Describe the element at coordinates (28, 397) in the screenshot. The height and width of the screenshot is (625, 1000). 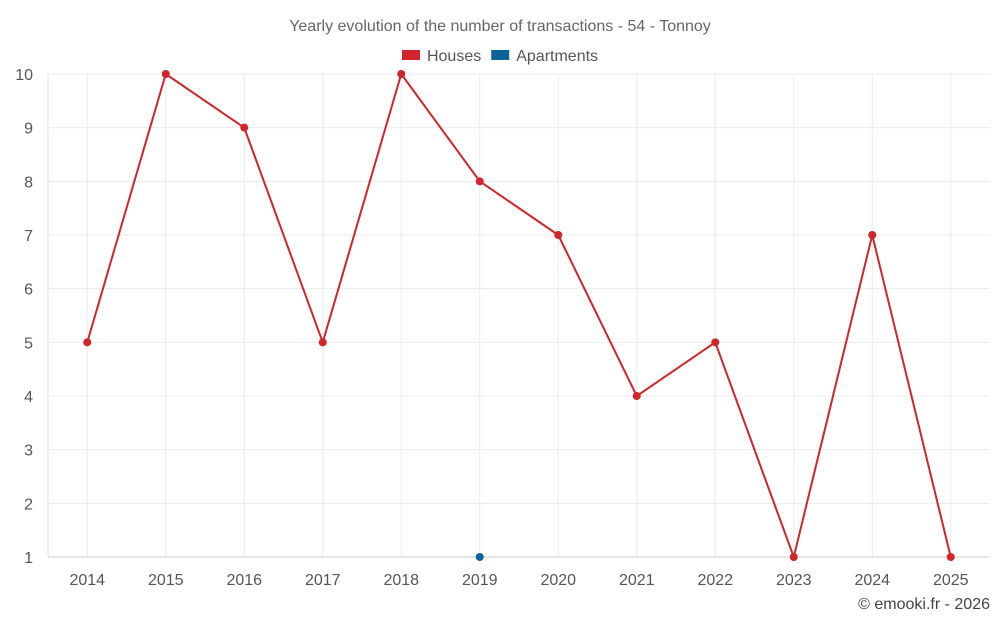
I see `y-tick-label: 4` at that location.